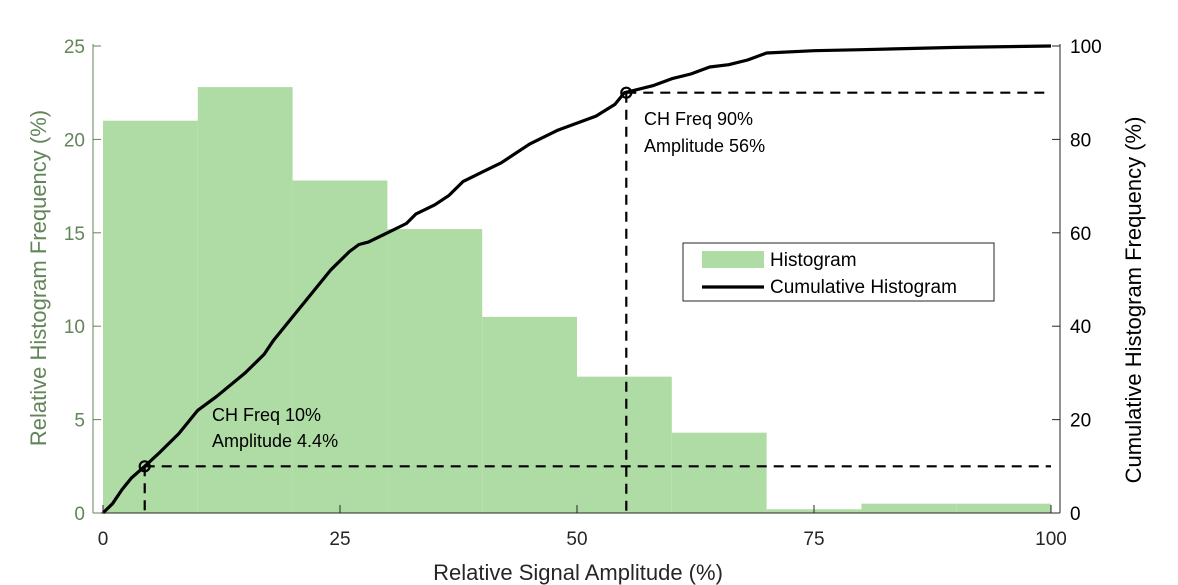 The height and width of the screenshot is (585, 1178). Describe the element at coordinates (1080, 234) in the screenshot. I see `y-right-tick-label: 60` at that location.